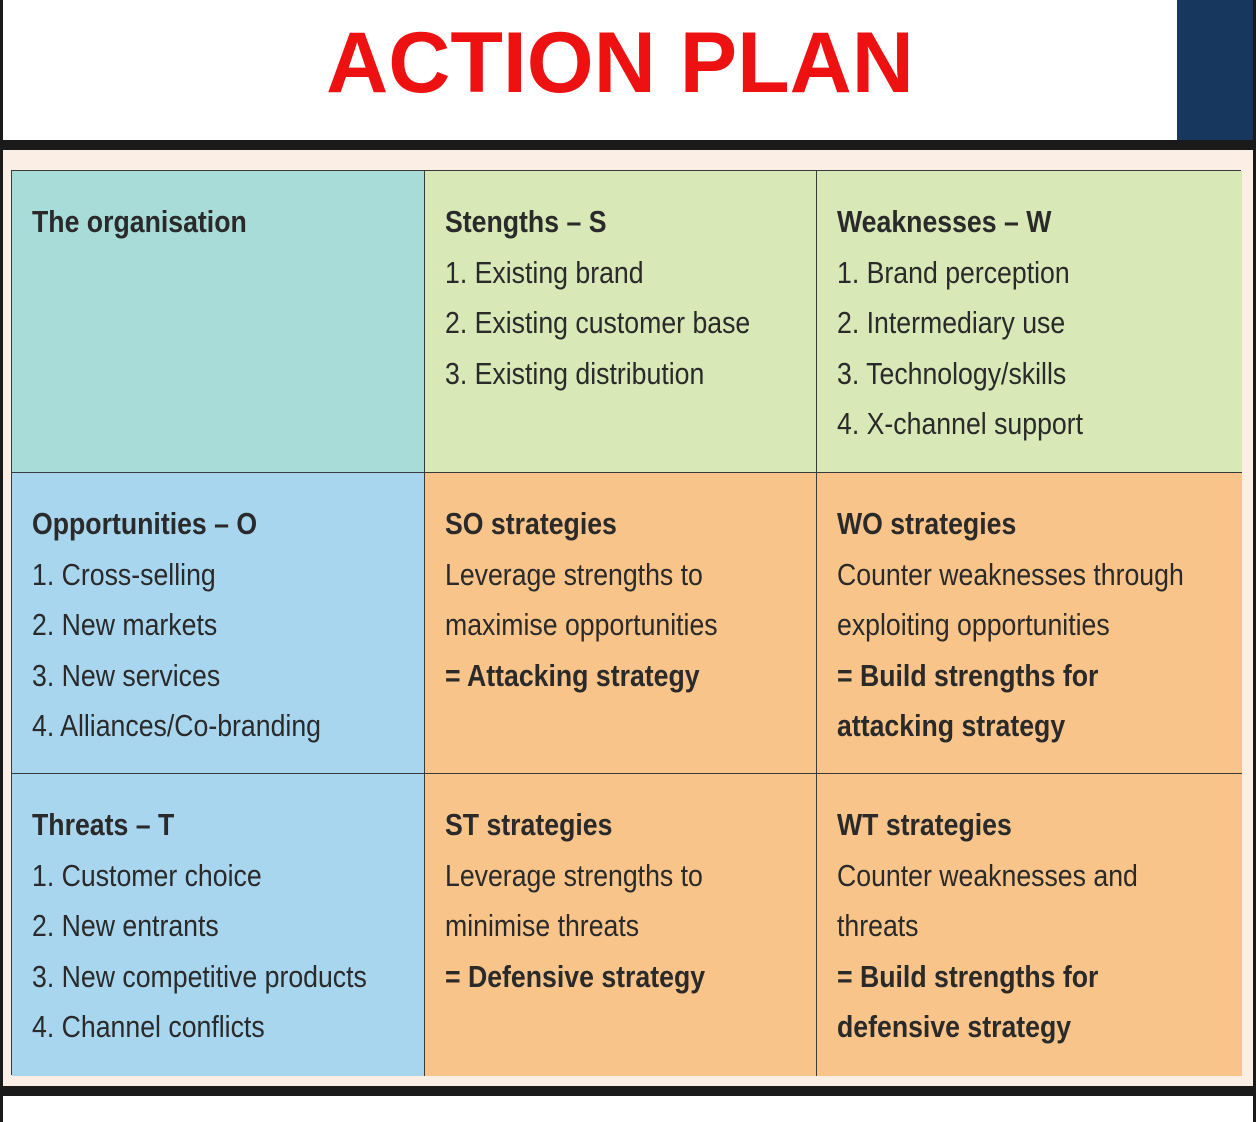 Image resolution: width=1256 pixels, height=1122 pixels. Describe the element at coordinates (973, 624) in the screenshot. I see `wo-strategies-line: exploiting opportunities` at that location.